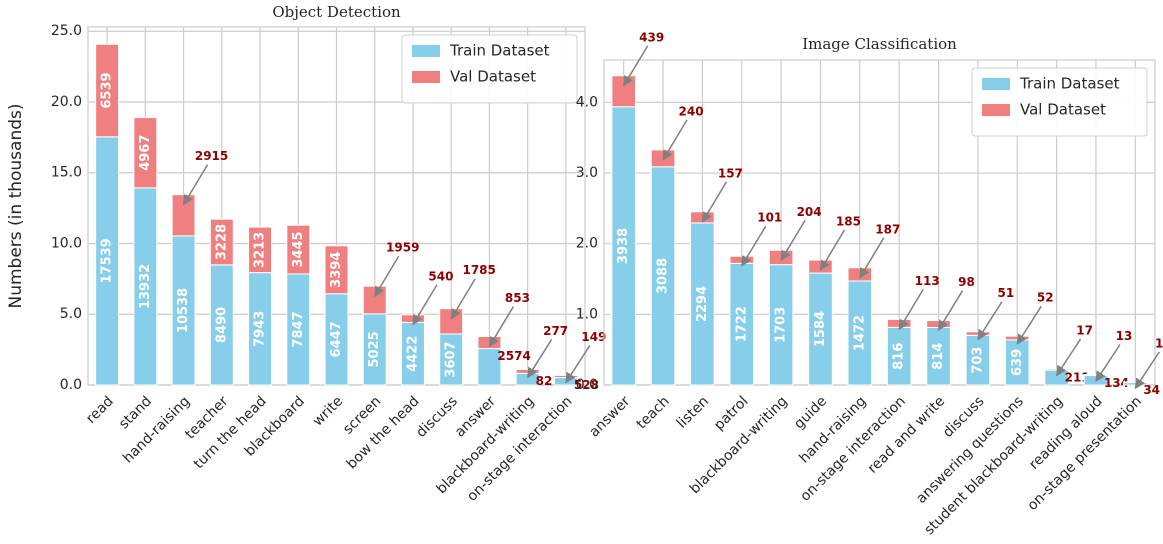  What do you see at coordinates (374, 349) in the screenshot?
I see `bar-label: 5025` at bounding box center [374, 349].